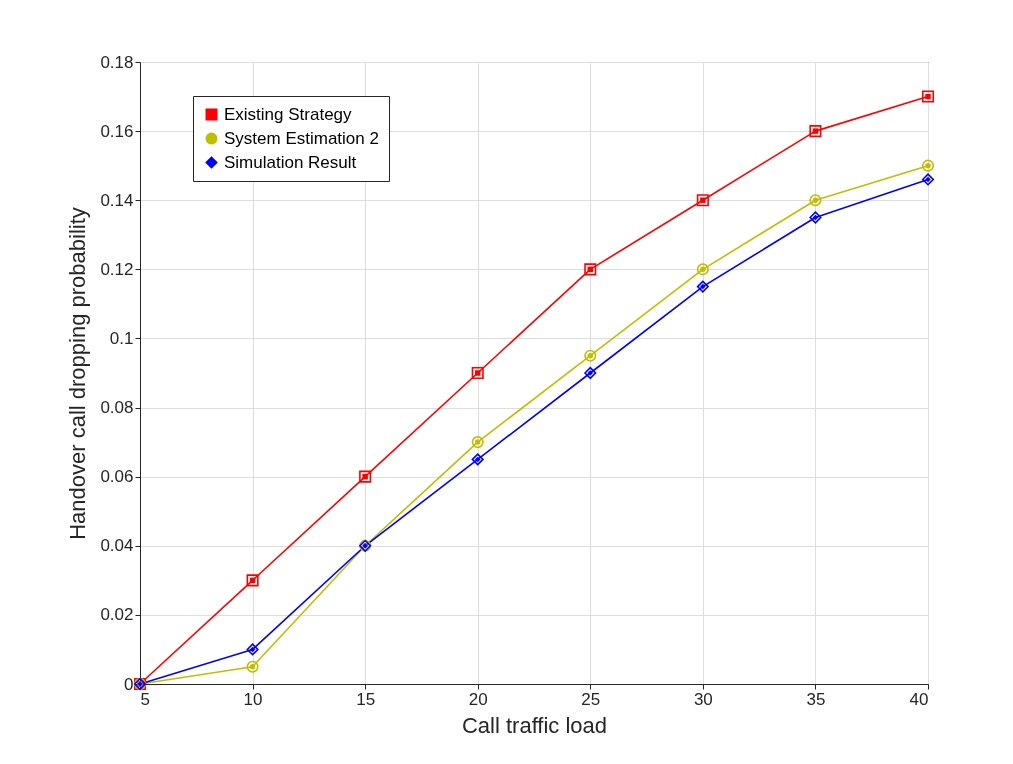 The width and height of the screenshot is (1013, 764). I want to click on y-tick-label: 0.1, so click(121, 338).